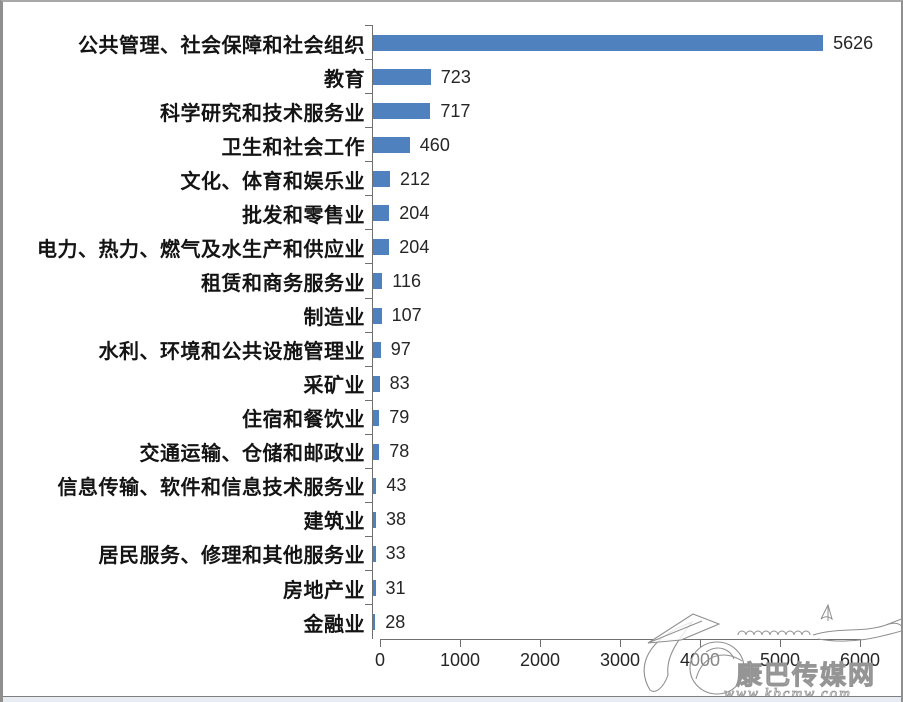 This screenshot has width=903, height=702. I want to click on category-label: 采矿业, so click(334, 386).